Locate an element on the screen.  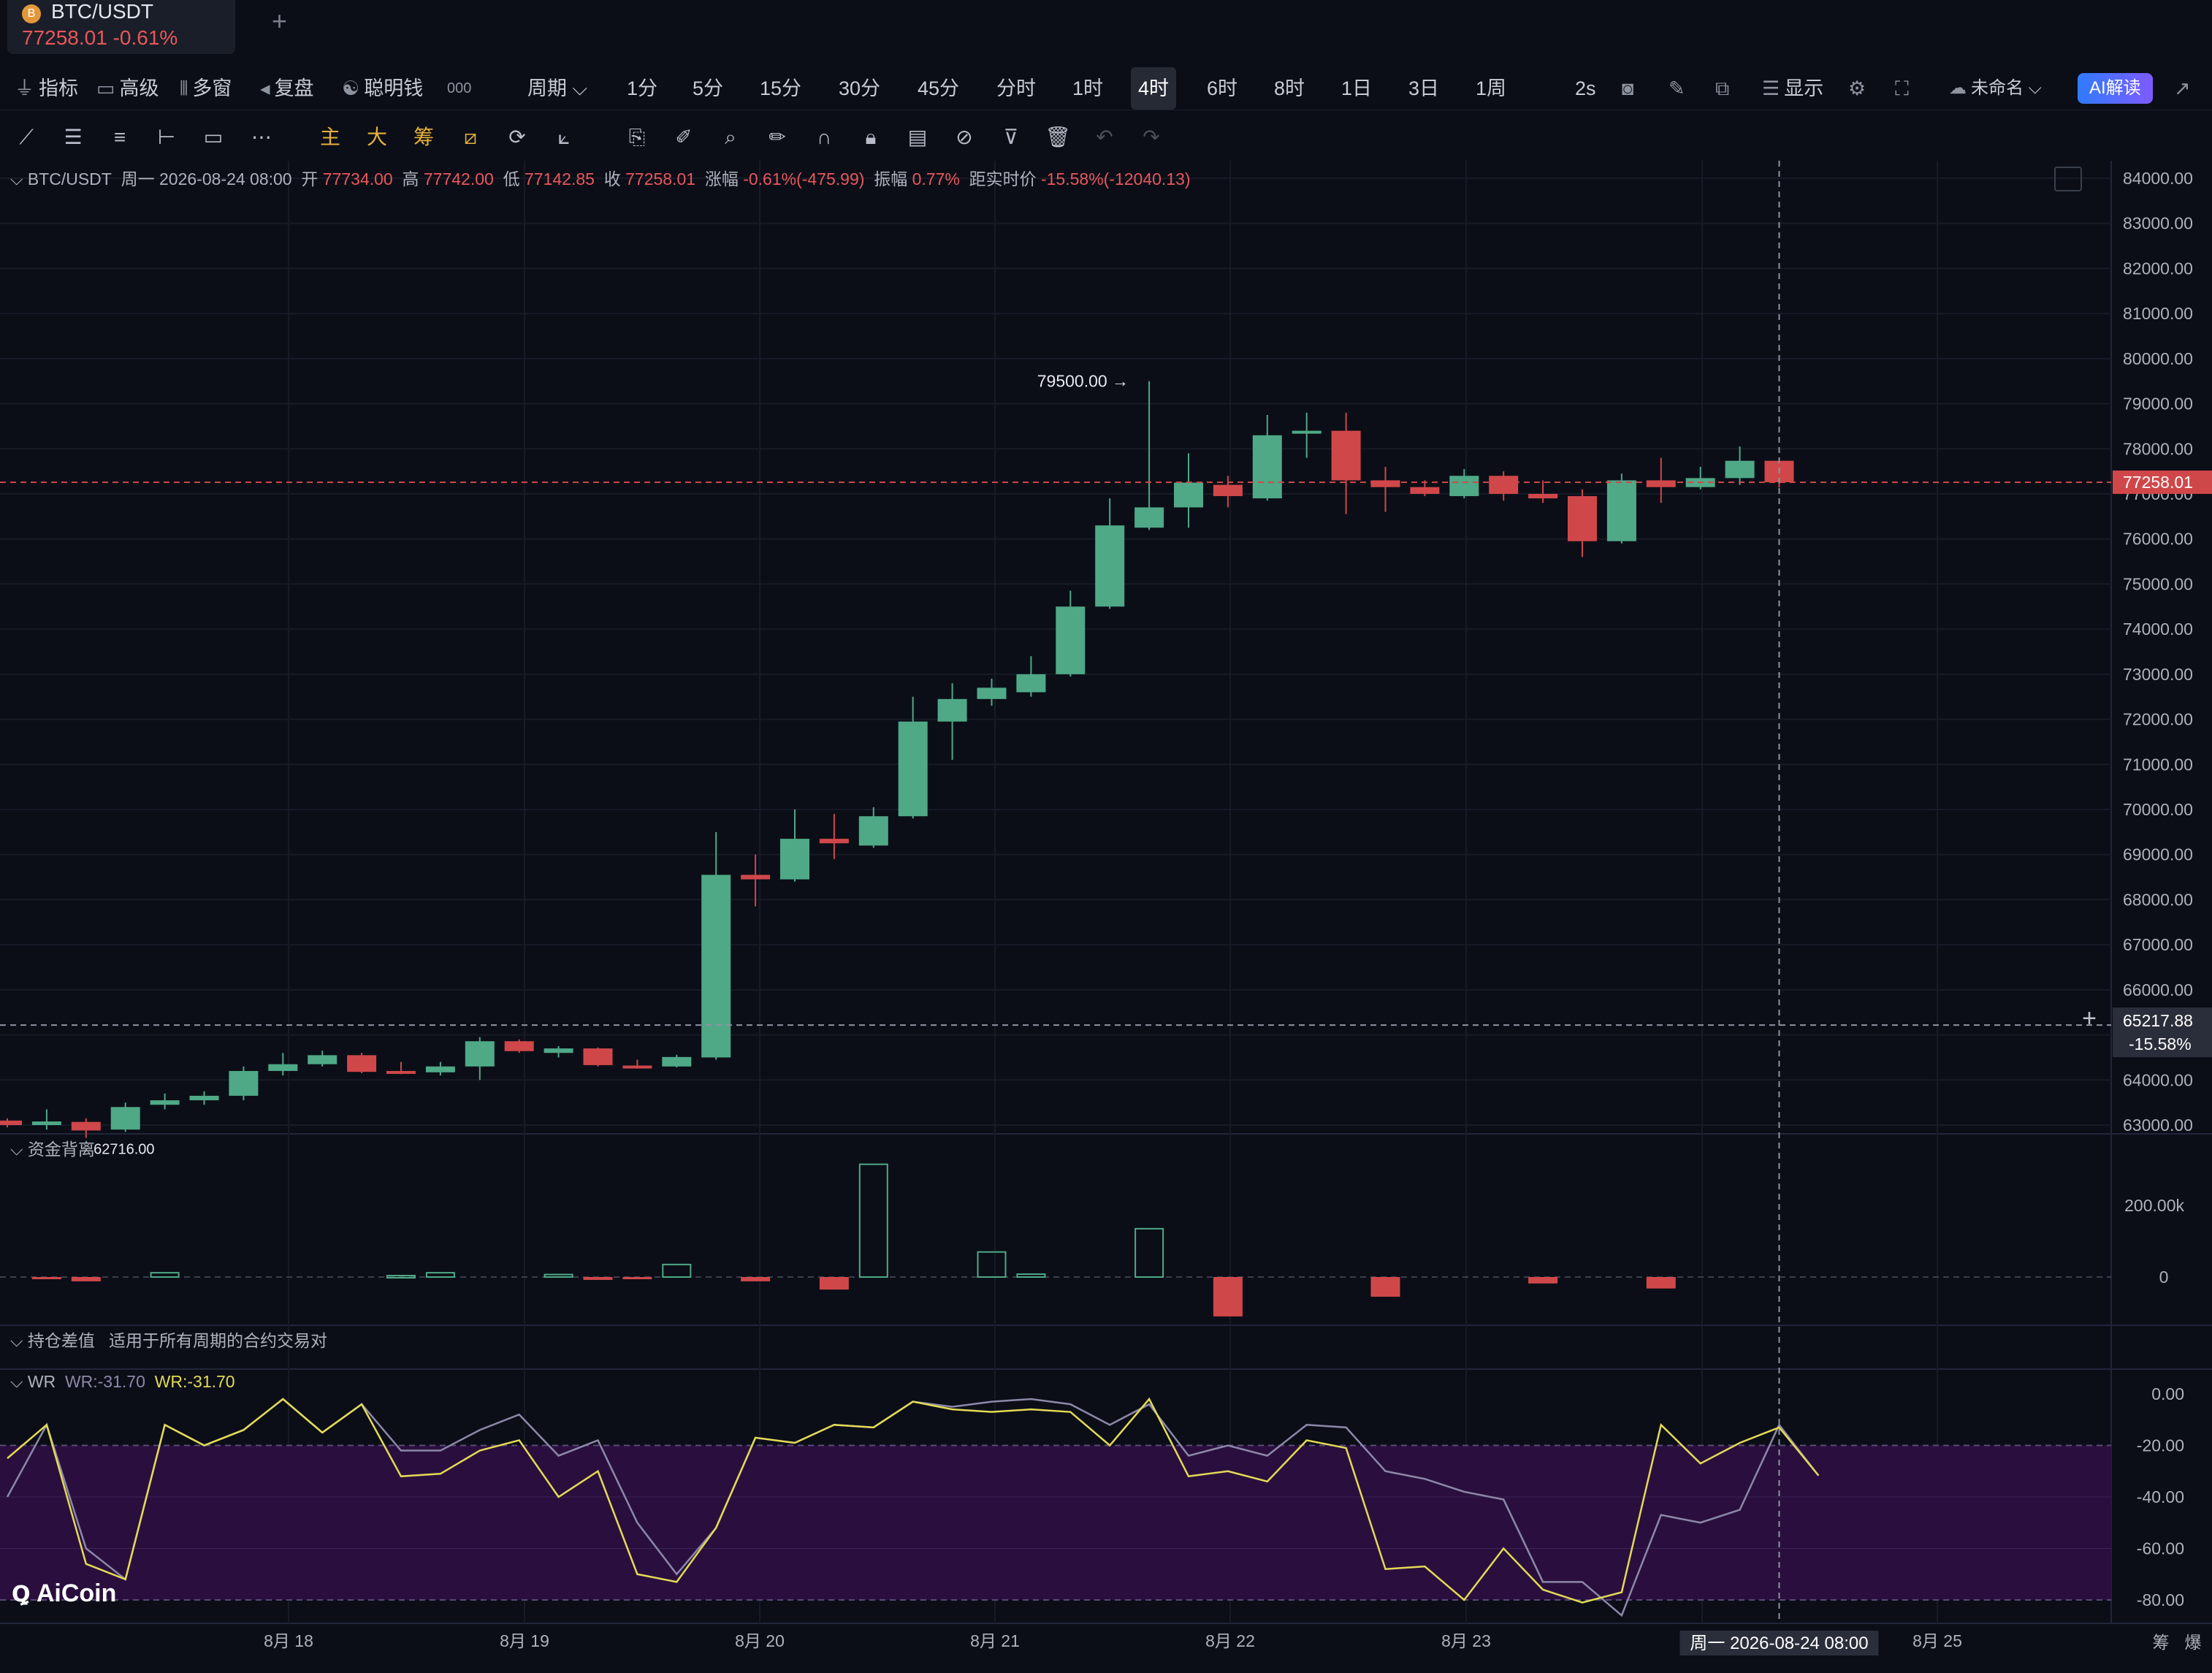
period-15m: 15分 is located at coordinates (781, 88).